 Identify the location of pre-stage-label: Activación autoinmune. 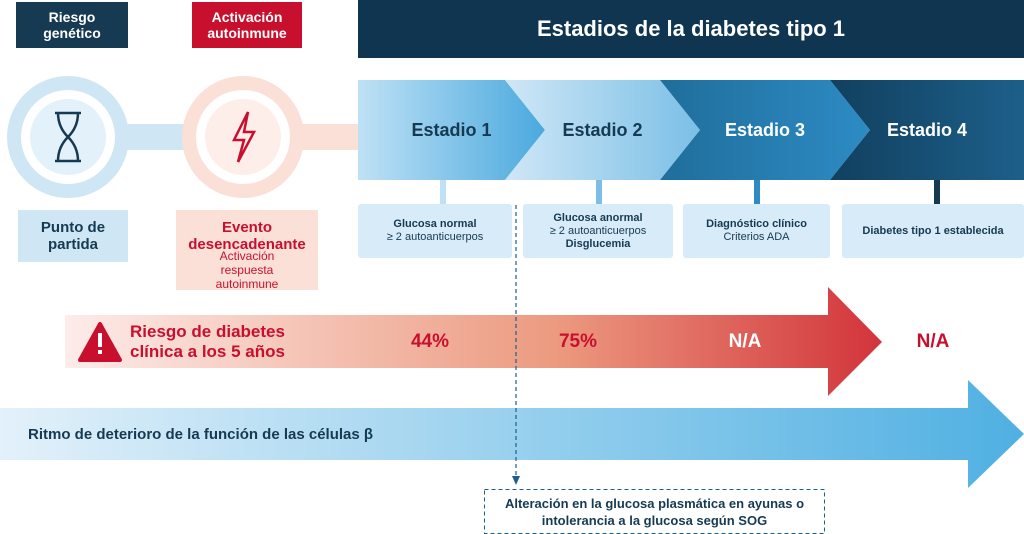
(247, 25).